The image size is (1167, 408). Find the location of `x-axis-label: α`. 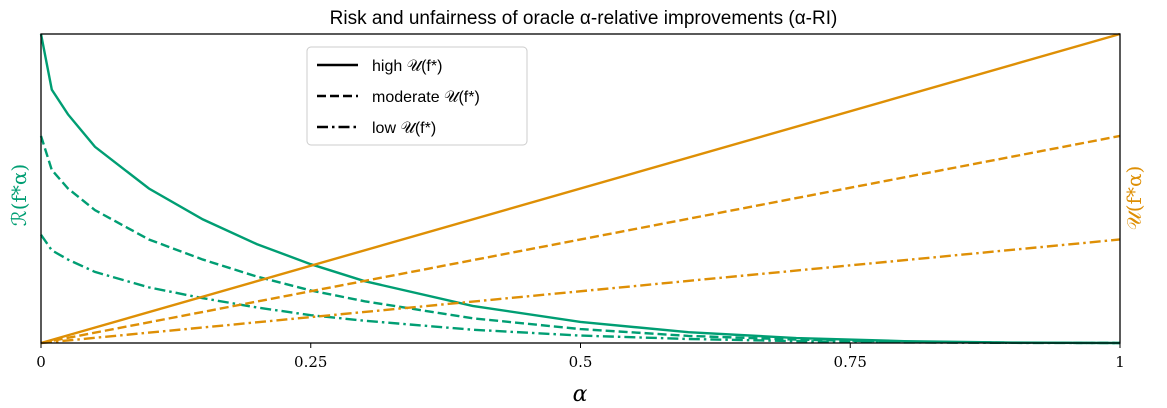

x-axis-label: α is located at coordinates (580, 394).